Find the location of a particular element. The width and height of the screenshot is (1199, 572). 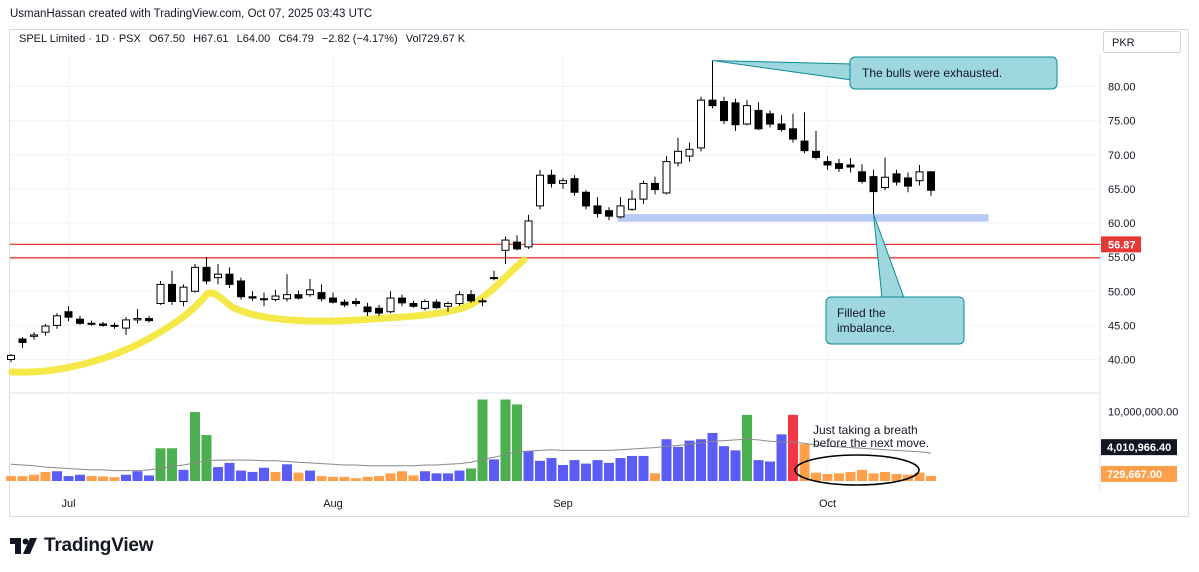

callout-bulls-exhausted: The bulls were exhausted. is located at coordinates (885, 73).